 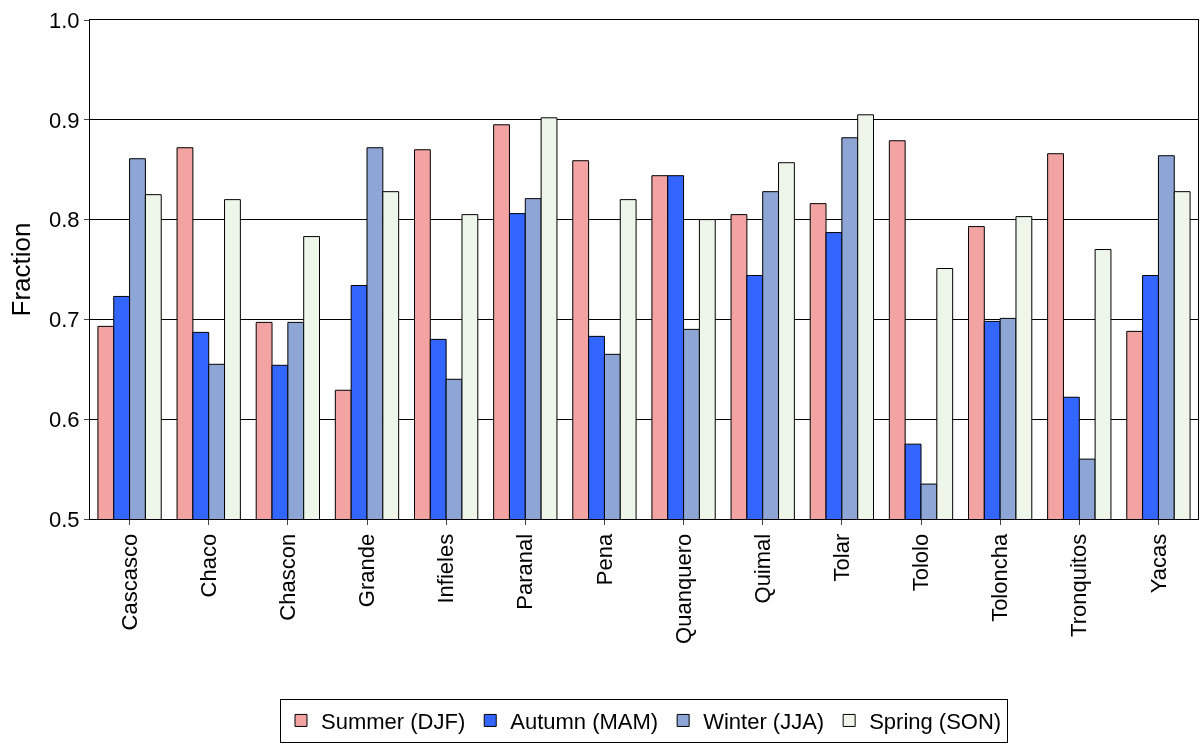 What do you see at coordinates (842, 557) in the screenshot?
I see `x-tick-label: Tolar` at bounding box center [842, 557].